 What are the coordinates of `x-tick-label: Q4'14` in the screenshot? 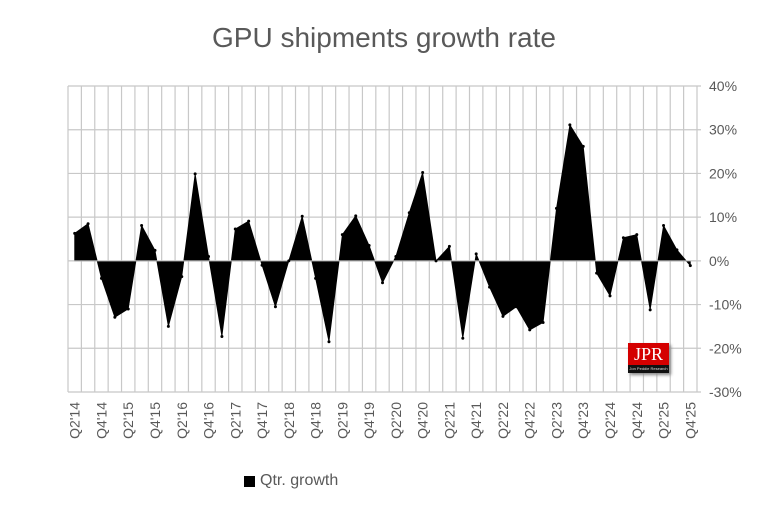 It's located at (101, 420).